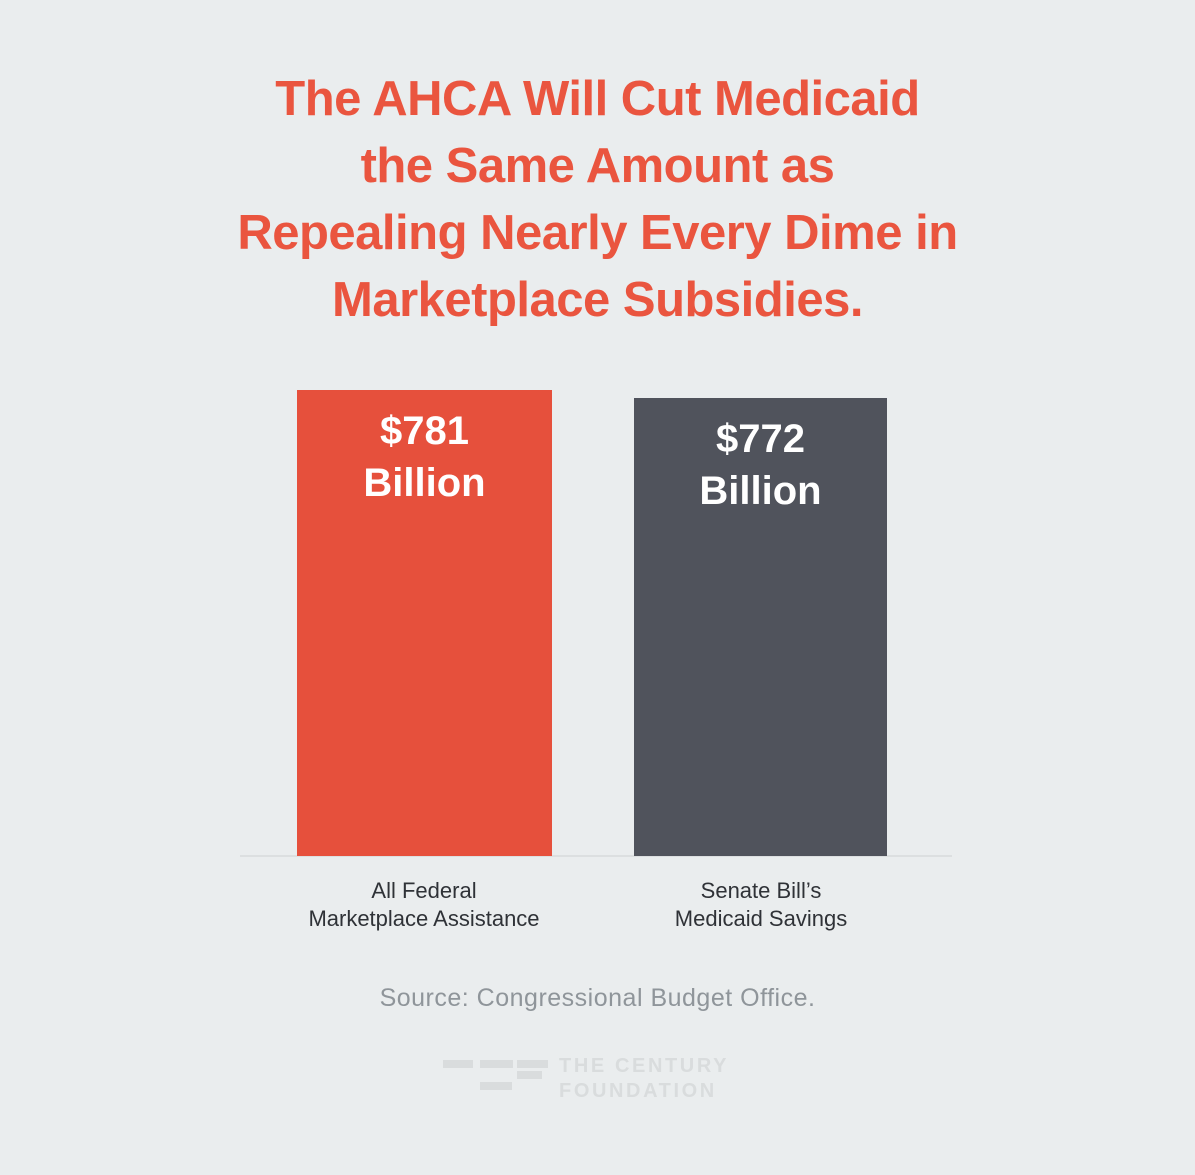  I want to click on tcf-logo-text: THE CENTURY FOUNDATION, so click(644, 1079).